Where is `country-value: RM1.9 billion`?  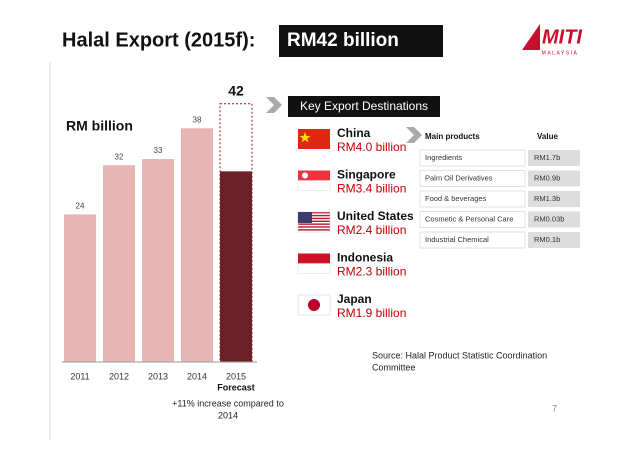
country-value: RM1.9 billion is located at coordinates (371, 313).